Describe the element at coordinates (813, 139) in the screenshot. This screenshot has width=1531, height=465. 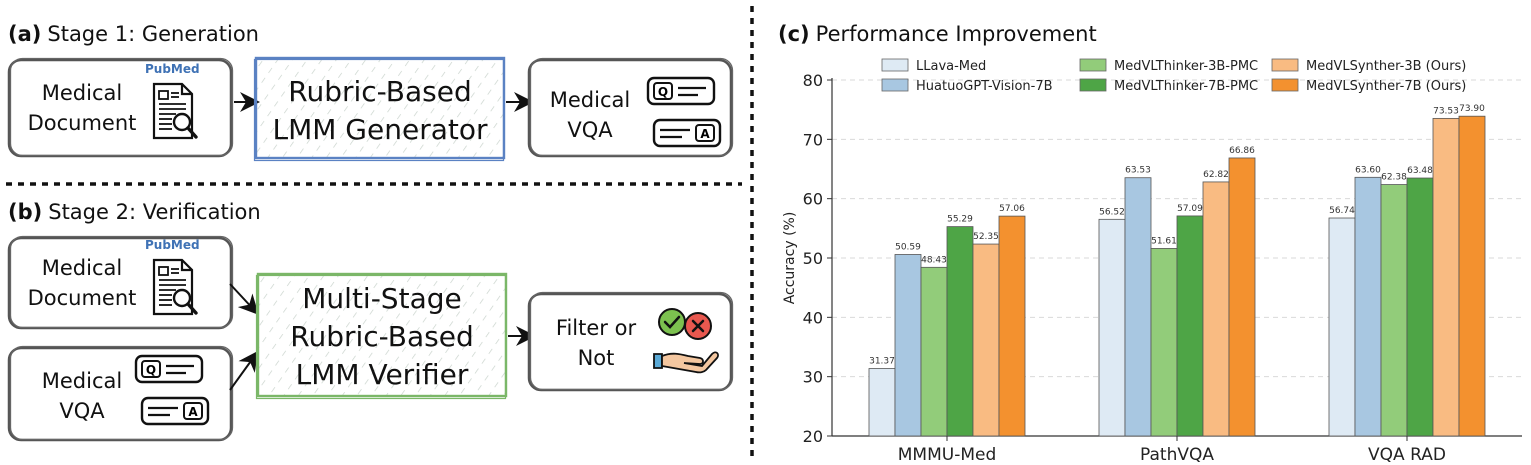
I see `y-tick-label: 70` at that location.